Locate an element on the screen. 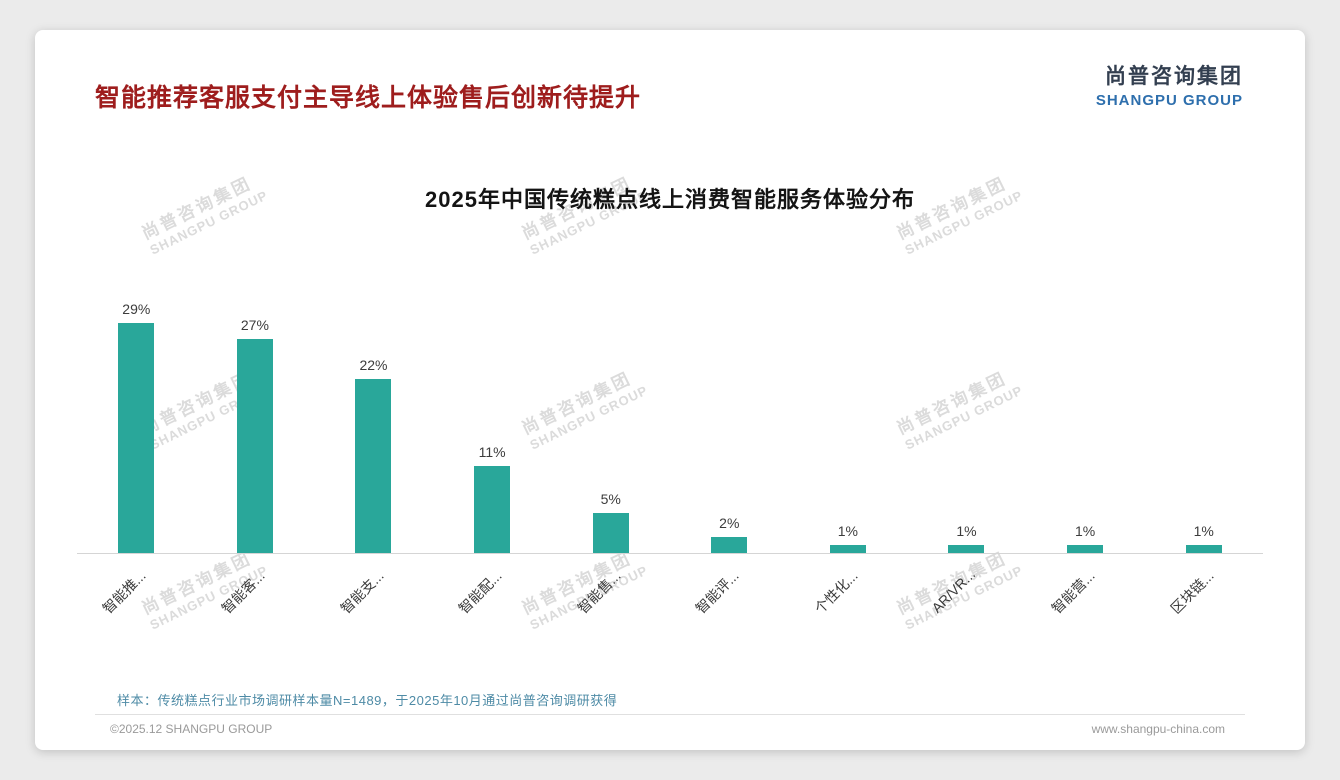 This screenshot has height=780, width=1340. bar-column: 27% is located at coordinates (255, 435).